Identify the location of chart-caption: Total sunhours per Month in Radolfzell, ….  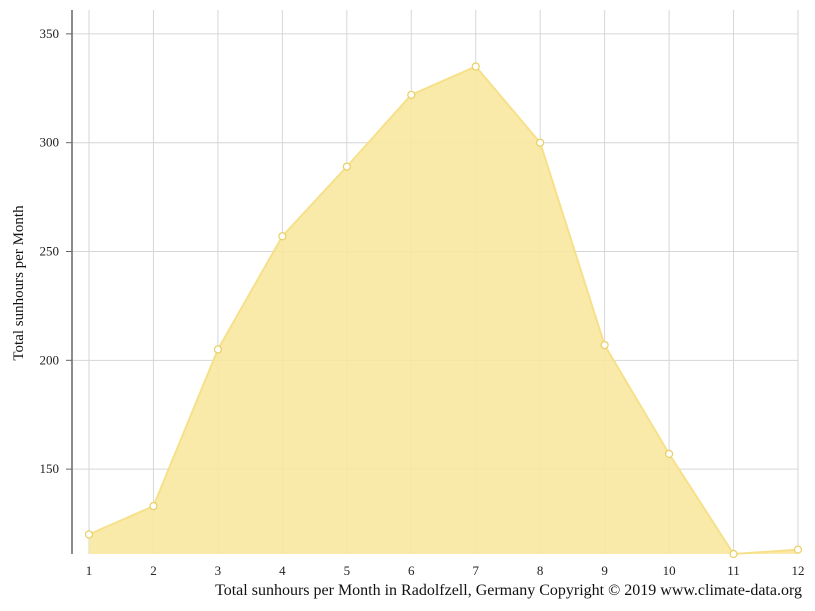
(508, 590).